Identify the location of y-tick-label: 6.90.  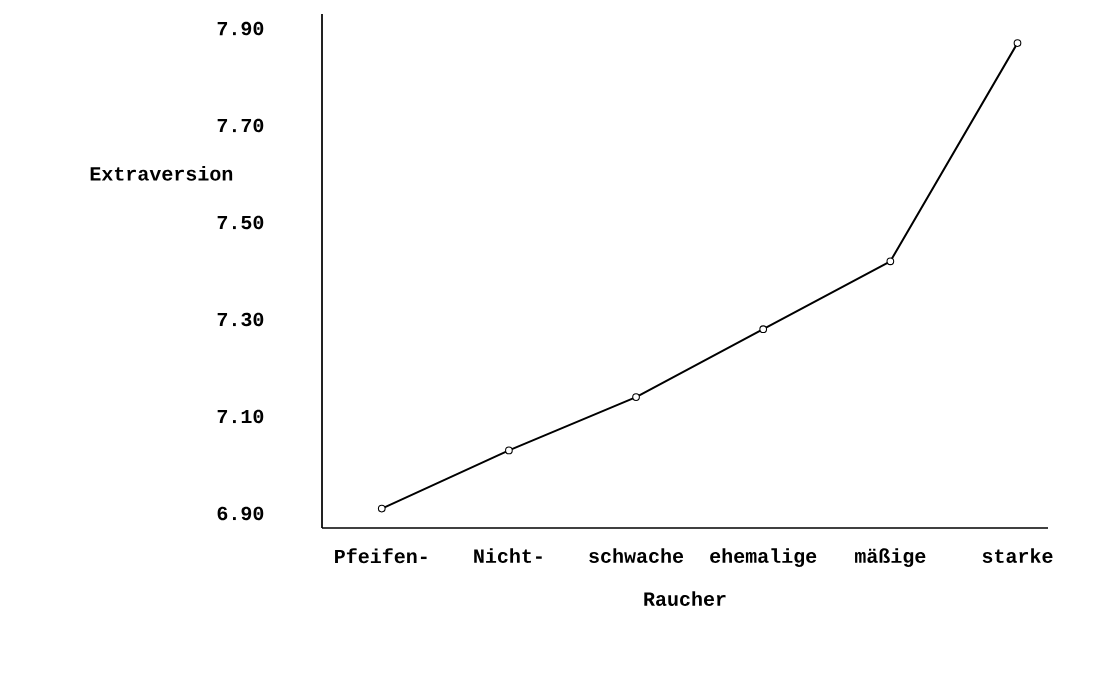
(240, 513).